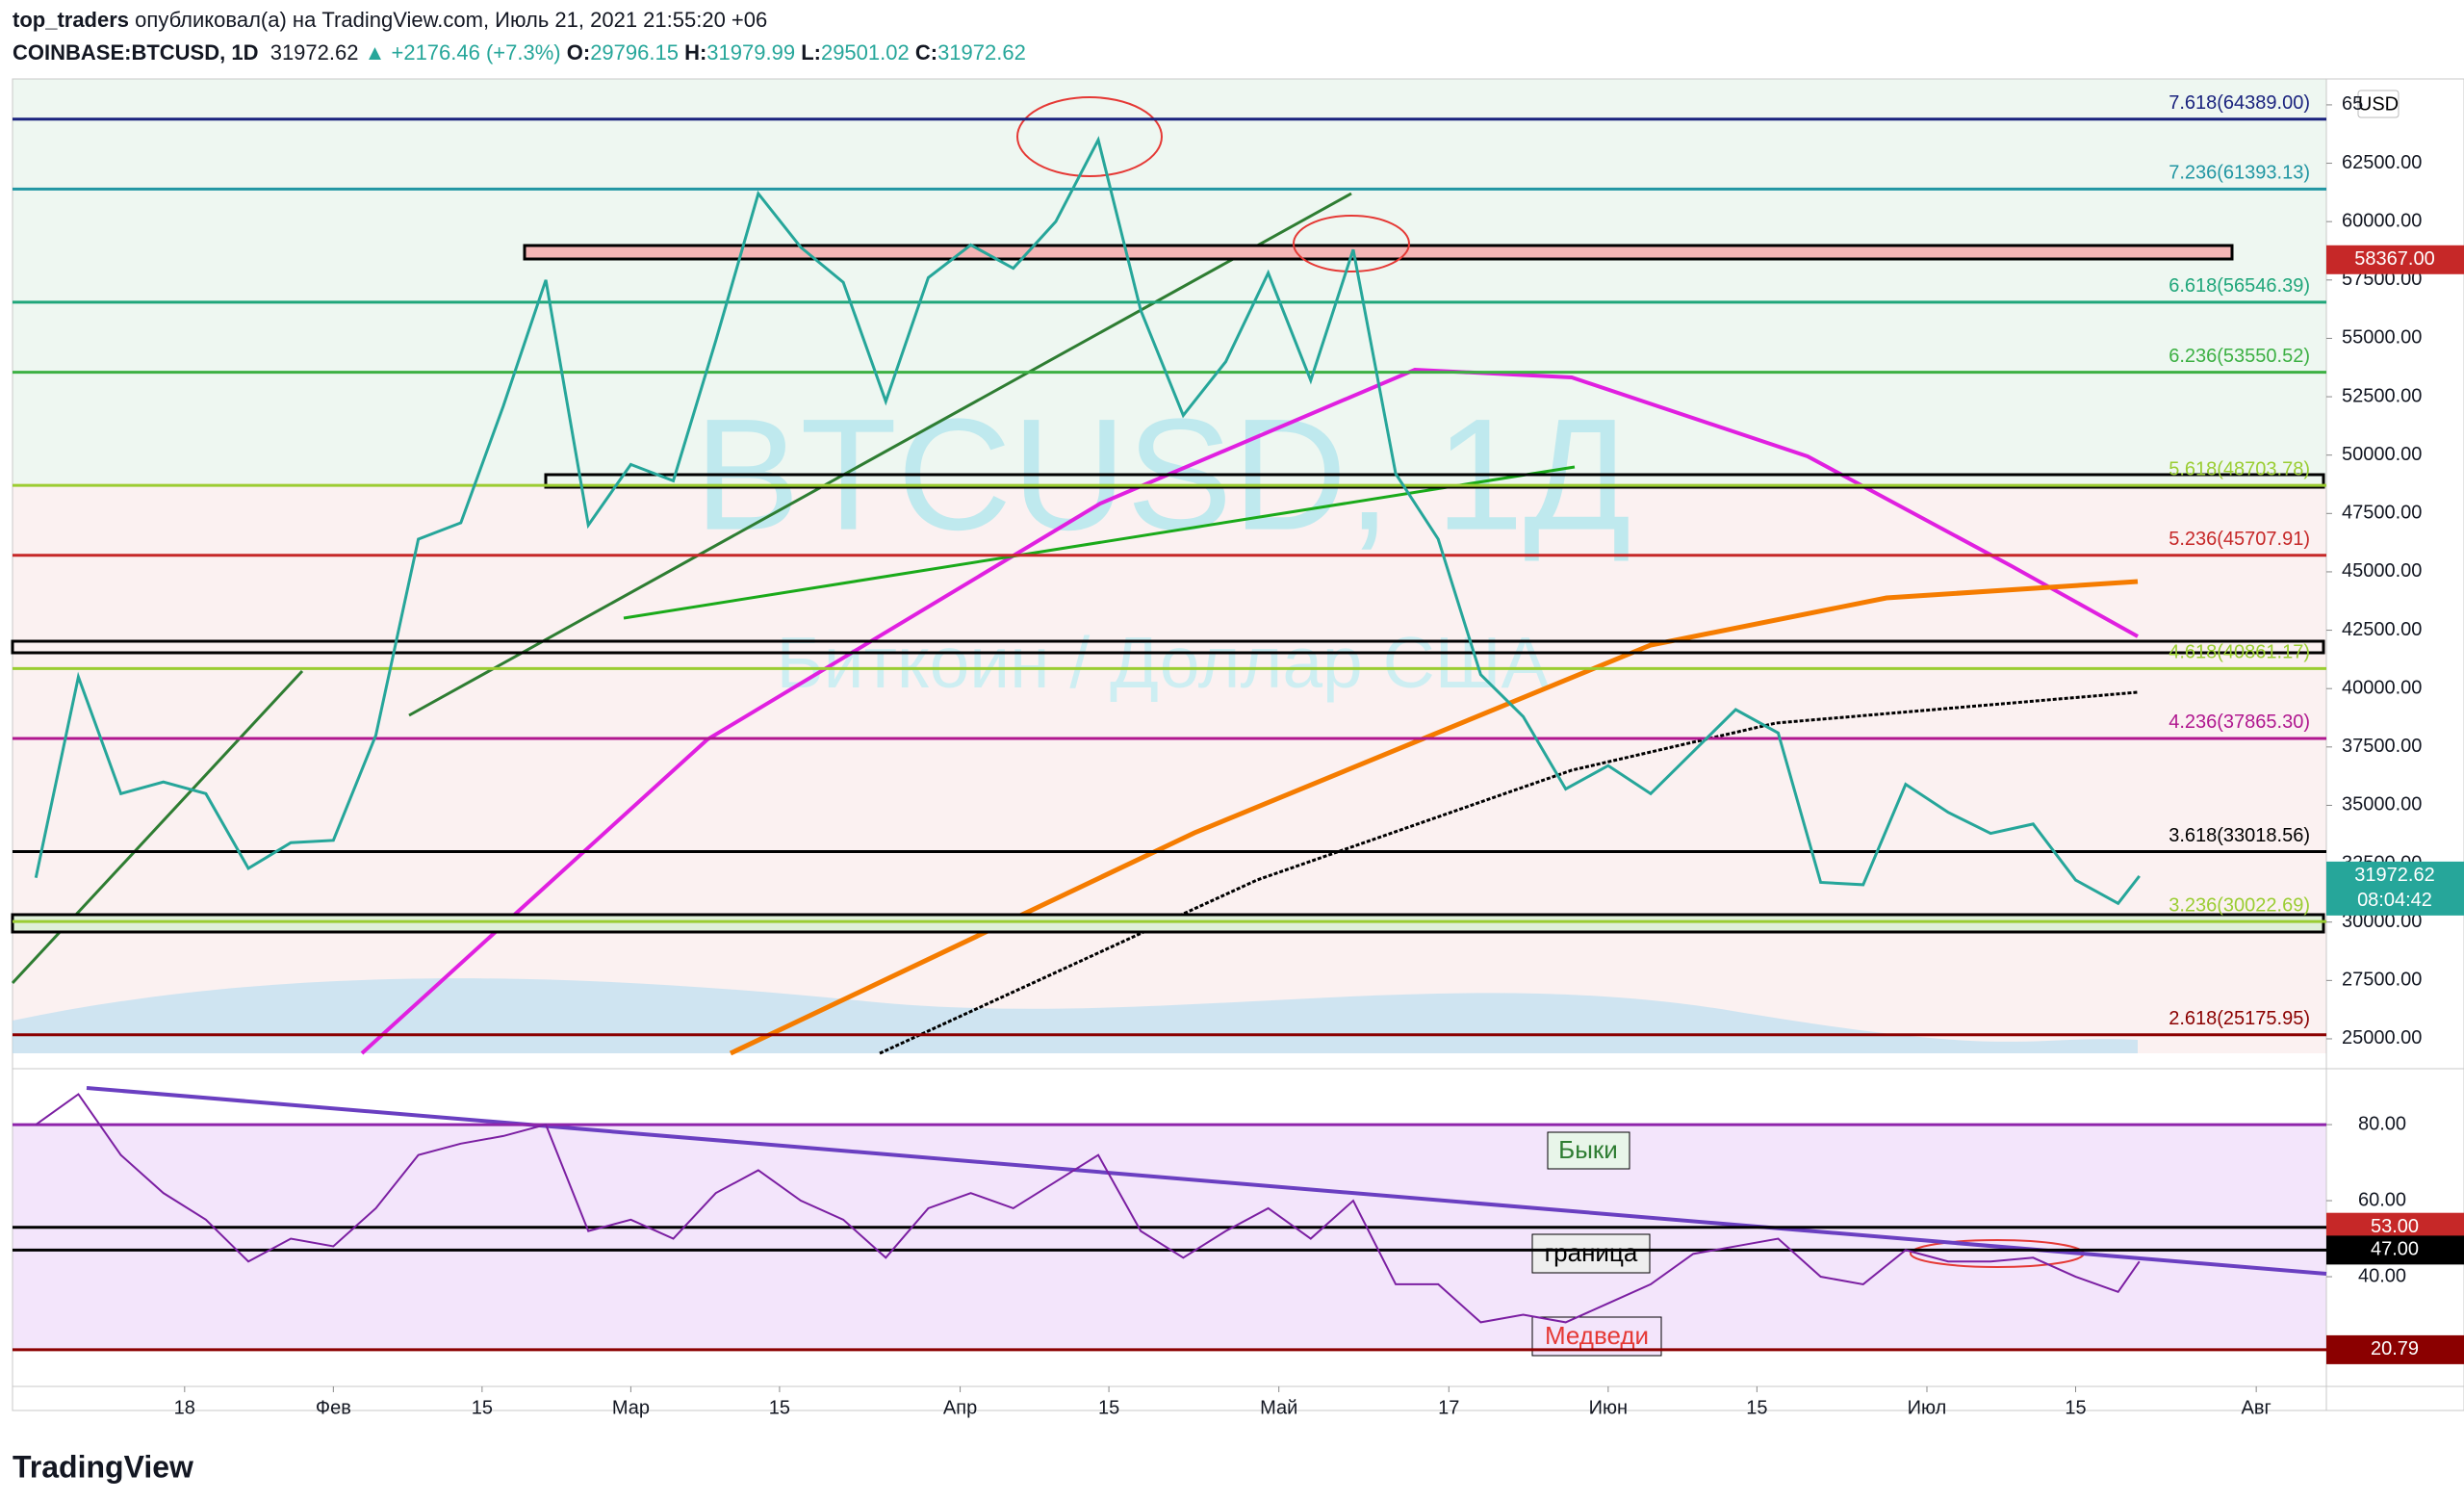 The height and width of the screenshot is (1501, 2464). I want to click on fib-label: 4.236(37865.30), so click(2239, 722).